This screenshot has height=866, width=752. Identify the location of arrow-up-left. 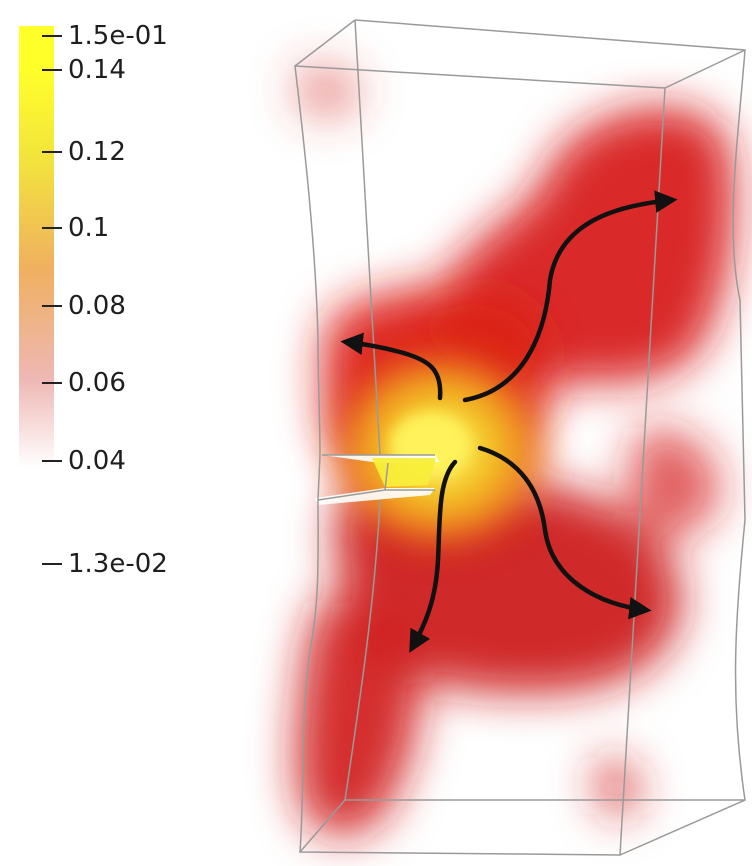
(391, 366).